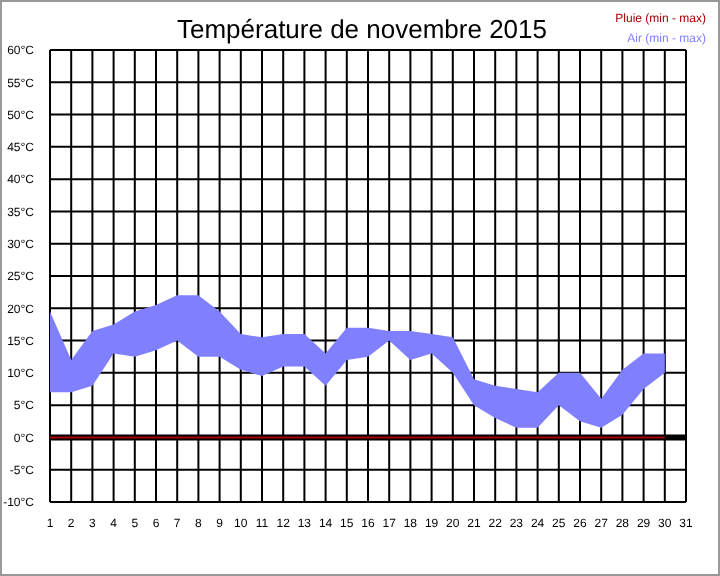 The width and height of the screenshot is (720, 576). I want to click on chart-title: Température de novembre 2015, so click(361, 29).